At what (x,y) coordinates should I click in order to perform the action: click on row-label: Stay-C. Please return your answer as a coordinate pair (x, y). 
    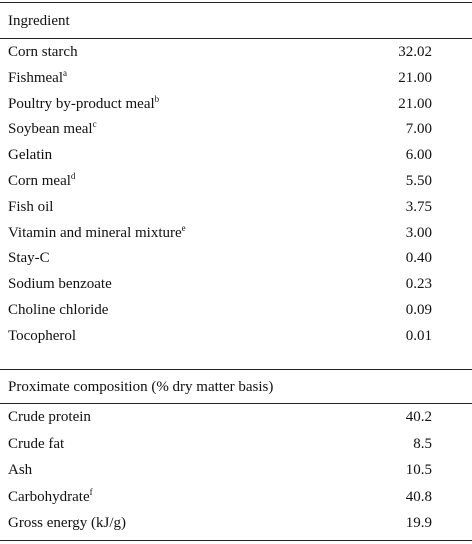
    Looking at the image, I should click on (29, 258).